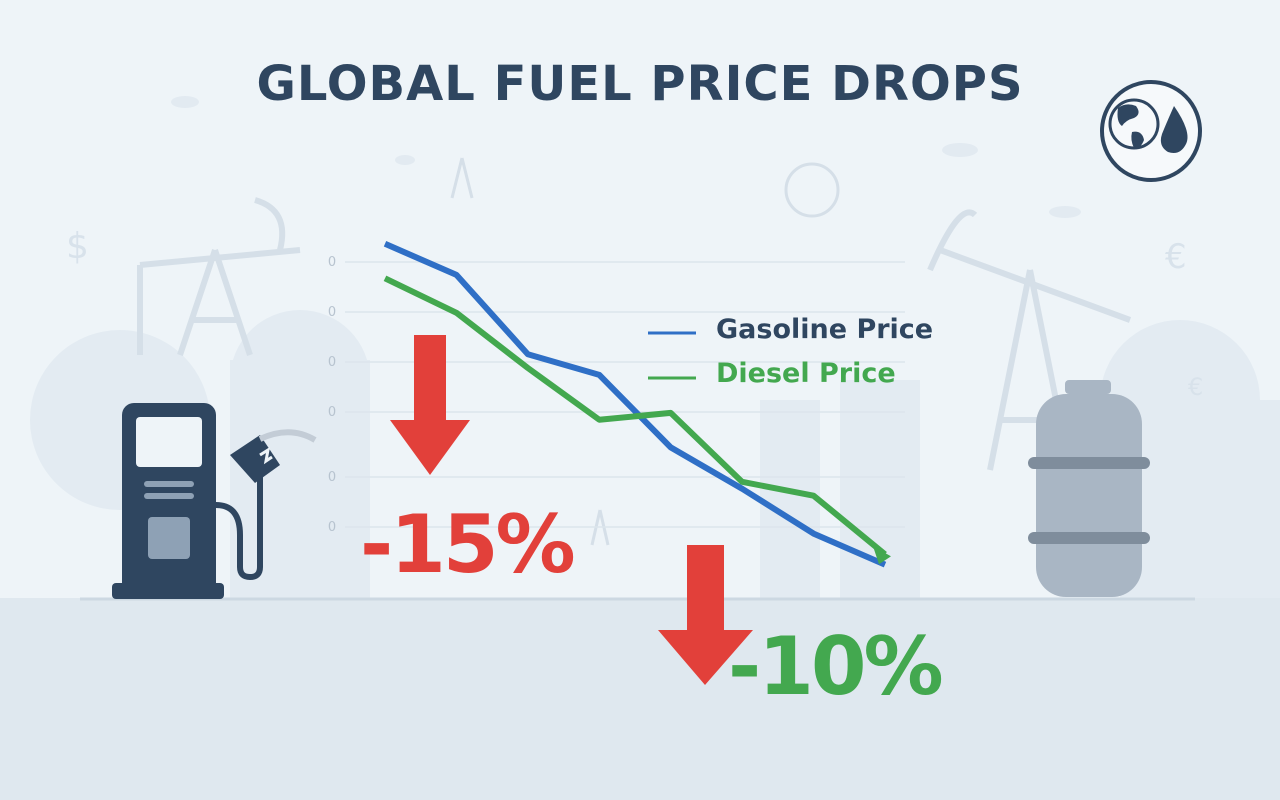 This screenshot has height=800, width=1280. Describe the element at coordinates (77, 246) in the screenshot. I see `dollar-icon: $` at that location.